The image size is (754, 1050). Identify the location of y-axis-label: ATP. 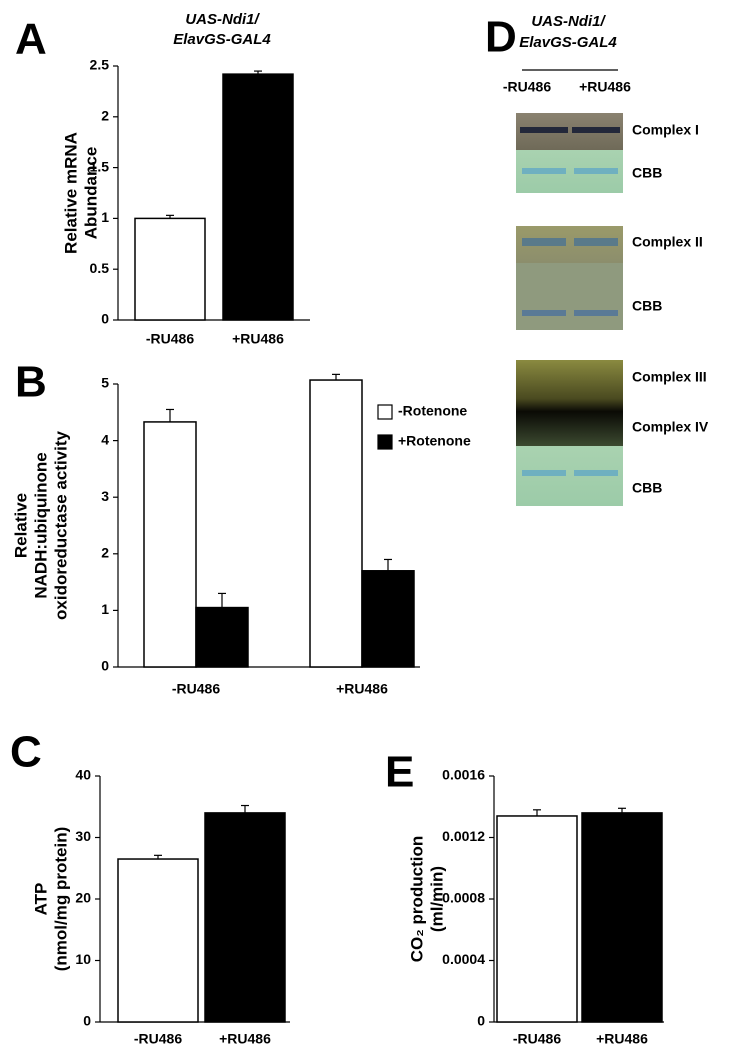
(40, 899).